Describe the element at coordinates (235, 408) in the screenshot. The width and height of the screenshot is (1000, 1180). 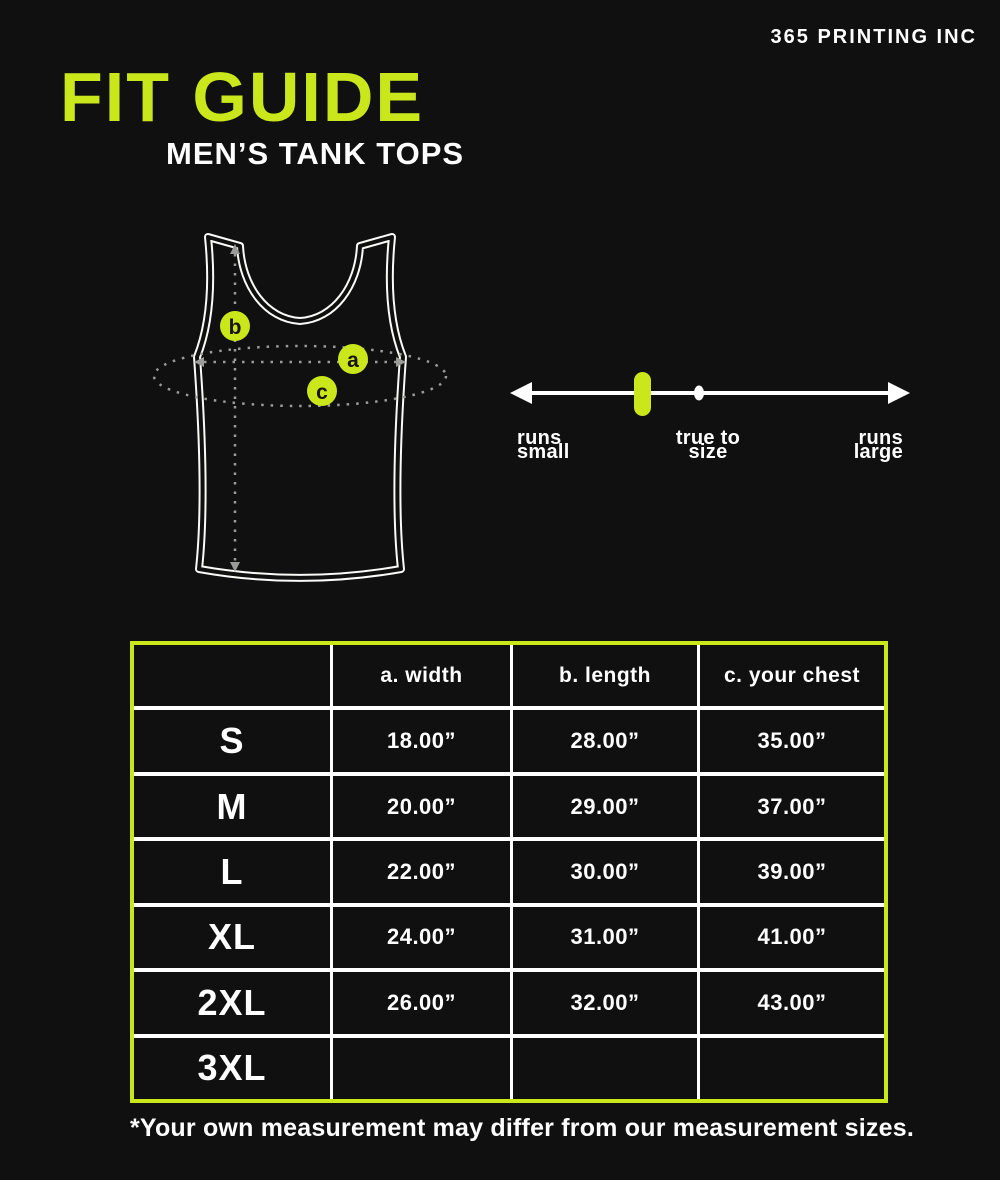
I see `length-arrow` at that location.